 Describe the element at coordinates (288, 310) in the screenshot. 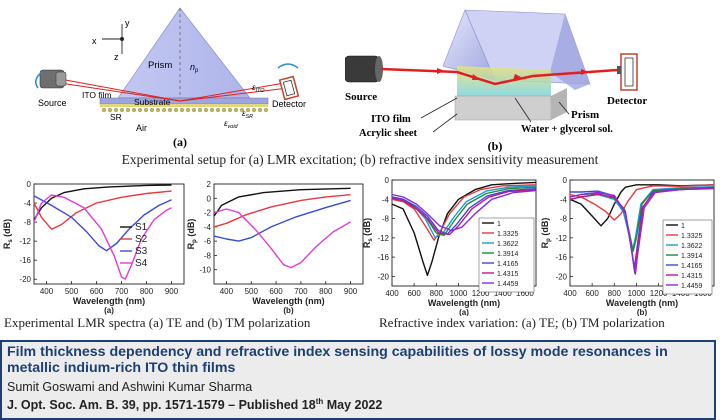

I see `chart-panel-label: (b)` at that location.